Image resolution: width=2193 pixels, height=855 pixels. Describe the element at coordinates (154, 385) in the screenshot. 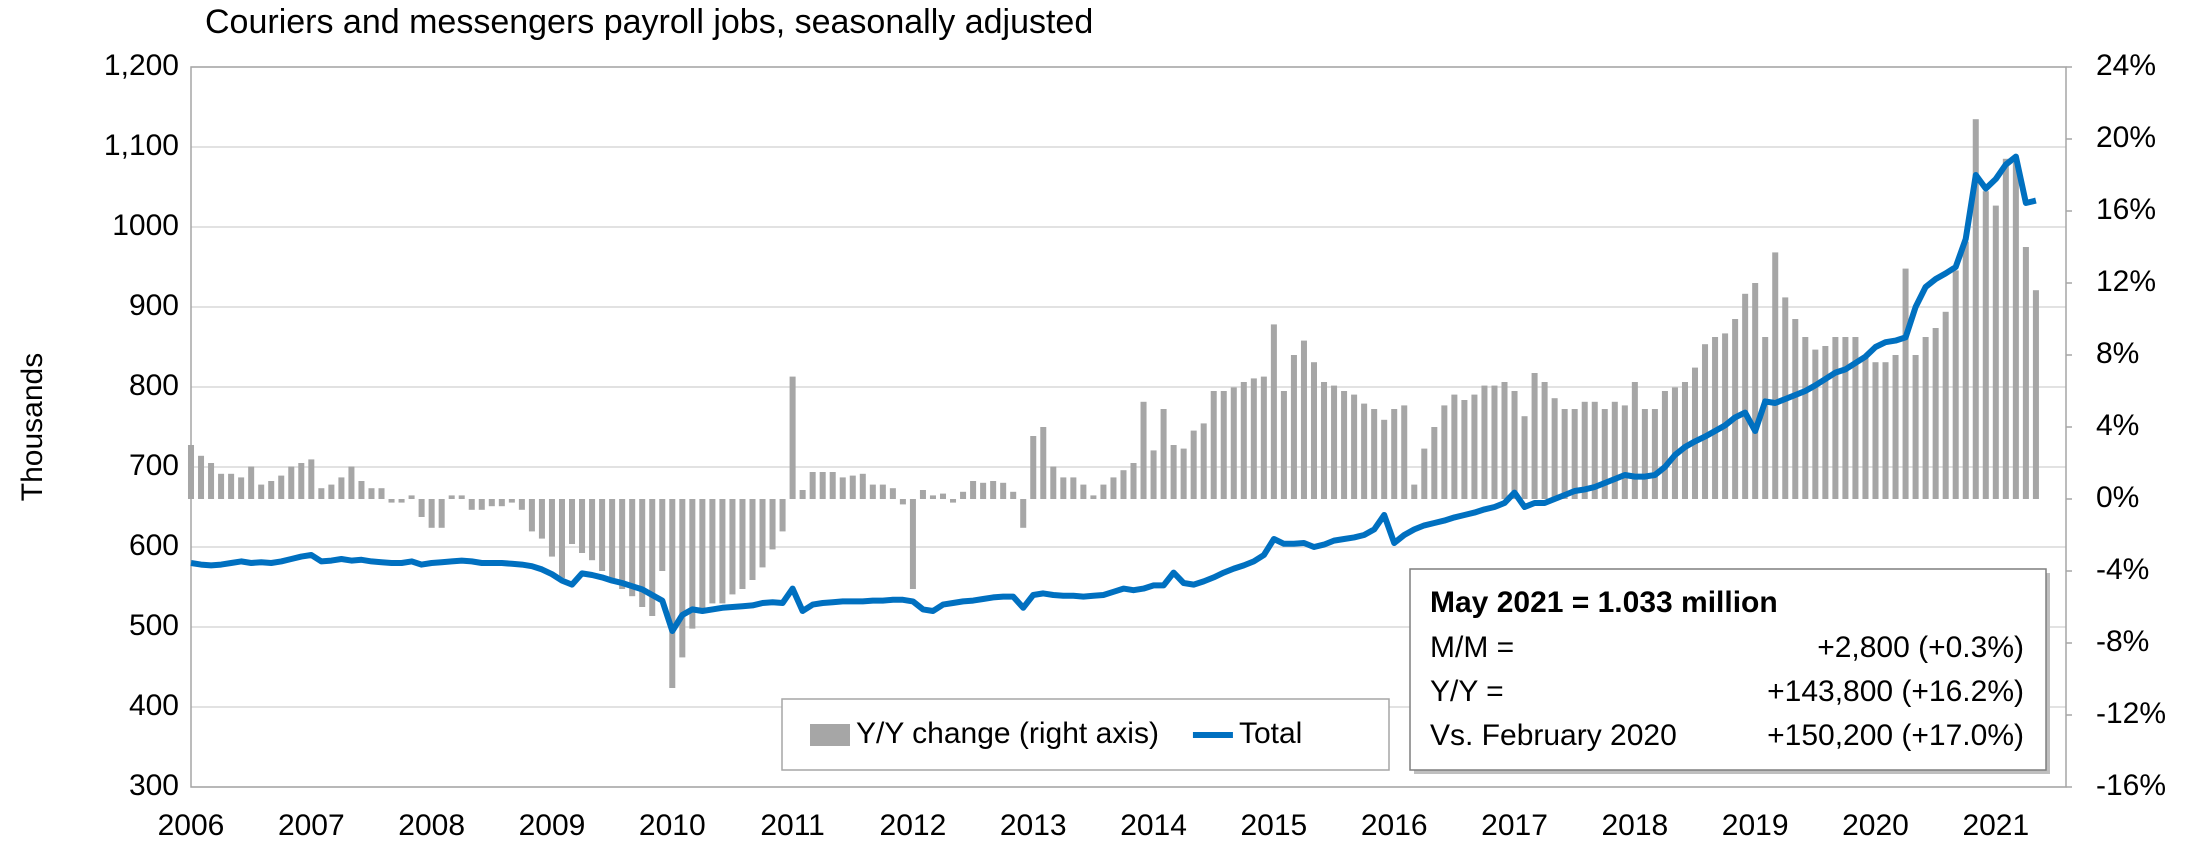

I see `y-tick-label: 800` at that location.